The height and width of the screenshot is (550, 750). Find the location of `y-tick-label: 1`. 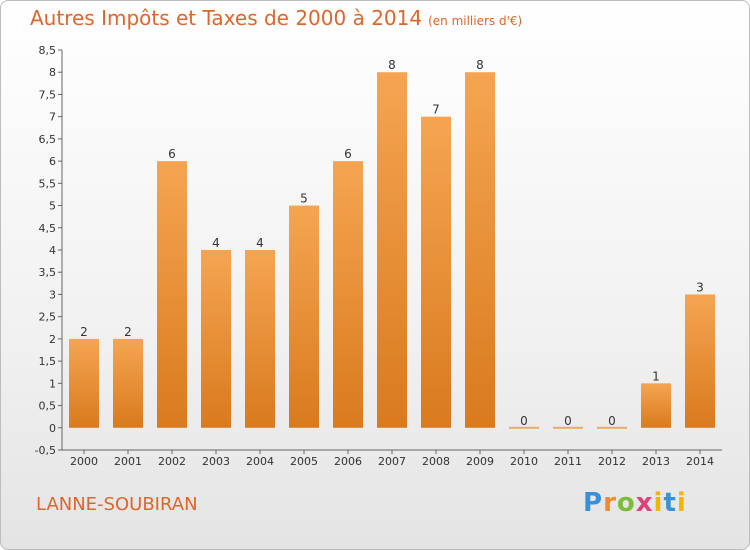

y-tick-label: 1 is located at coordinates (52, 383).